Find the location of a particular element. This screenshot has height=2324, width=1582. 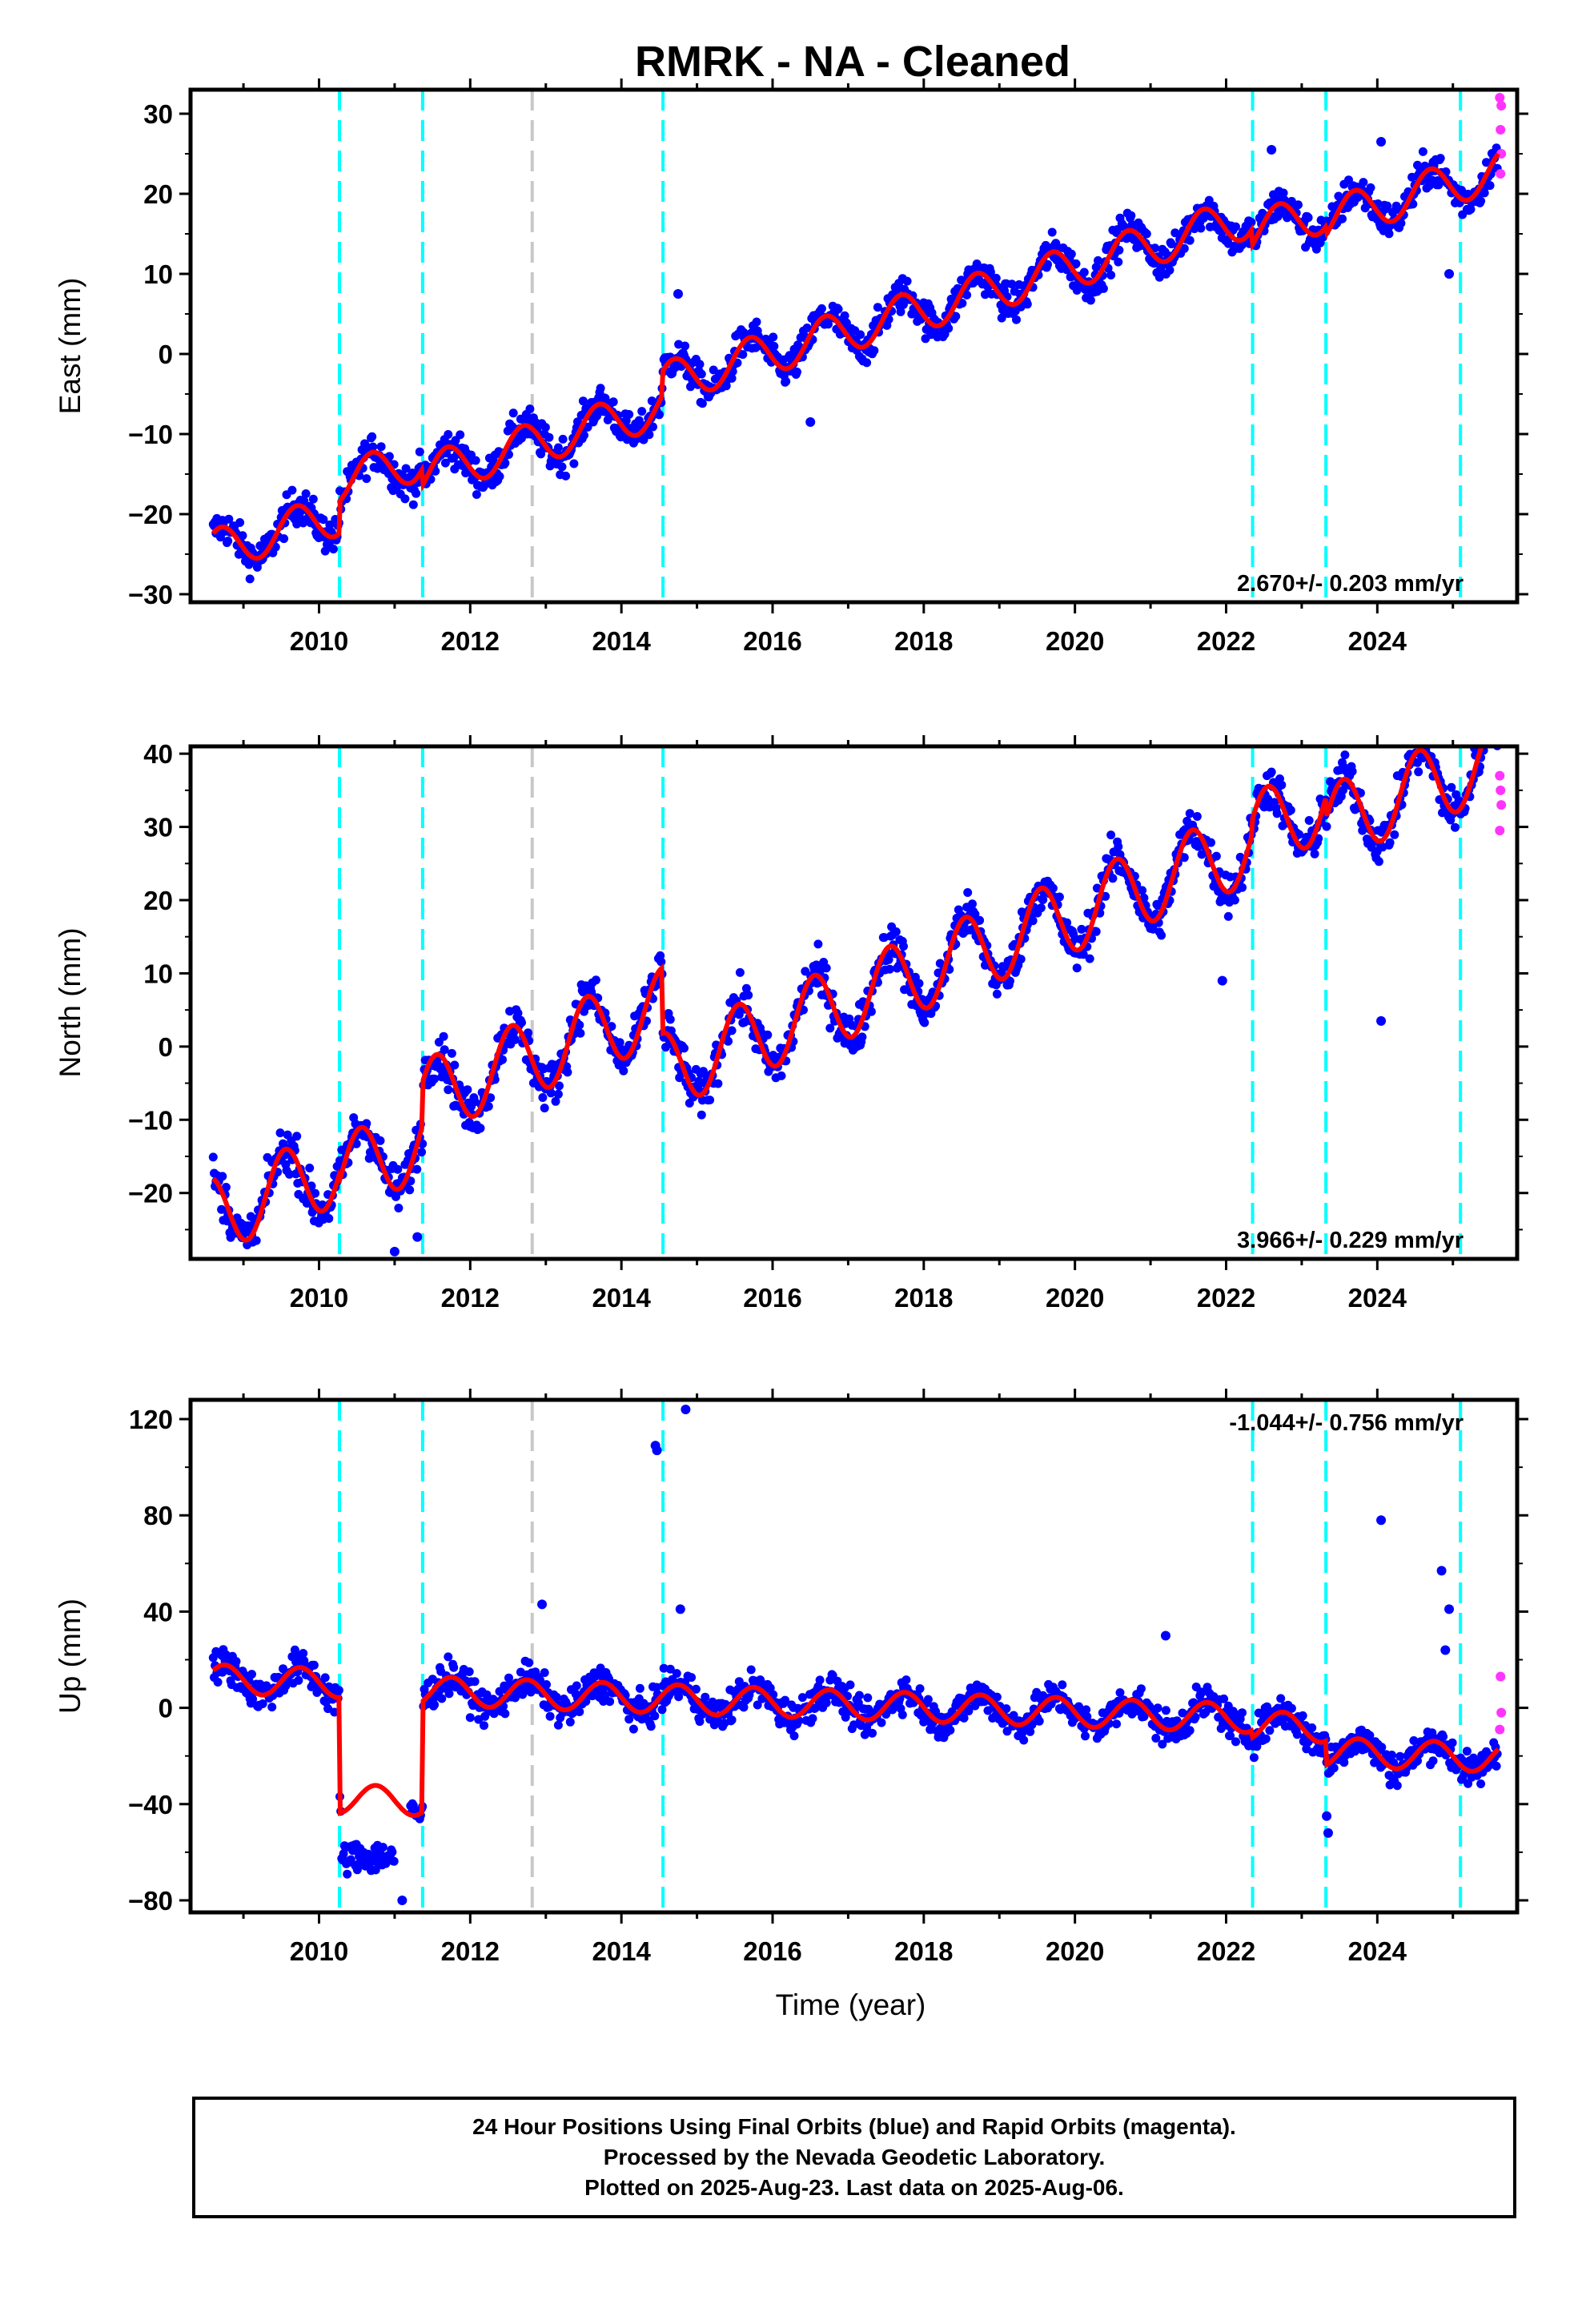

x-tick-label: 2012 is located at coordinates (471, 641).